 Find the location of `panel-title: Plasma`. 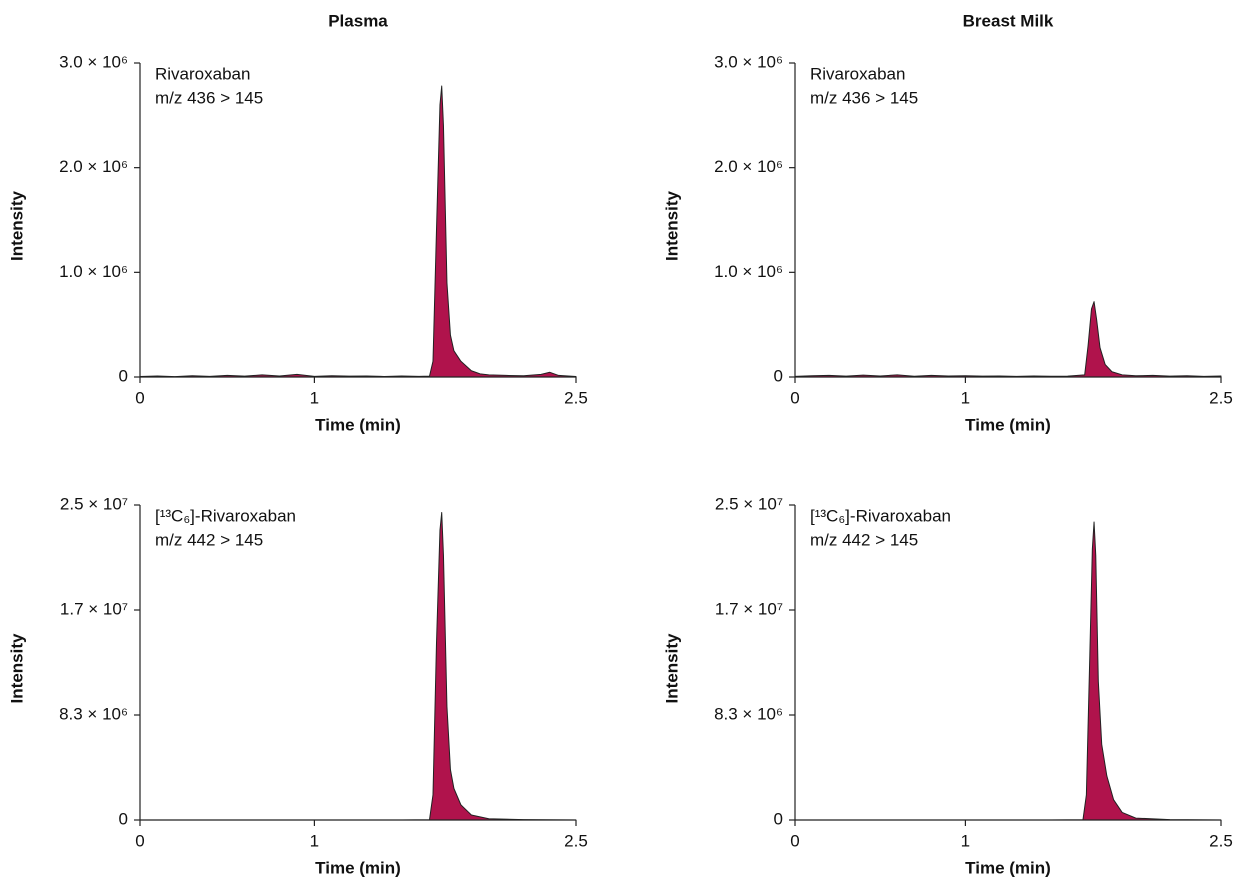

panel-title: Plasma is located at coordinates (358, 20).